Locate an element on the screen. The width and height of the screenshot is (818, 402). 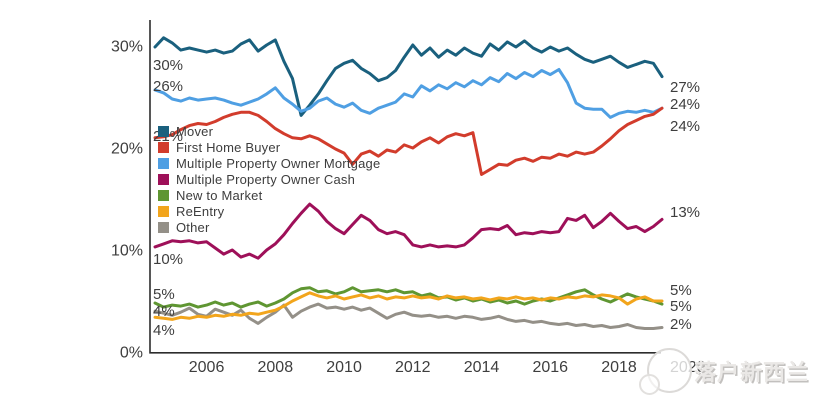
end-value-label: 2% is located at coordinates (681, 324).